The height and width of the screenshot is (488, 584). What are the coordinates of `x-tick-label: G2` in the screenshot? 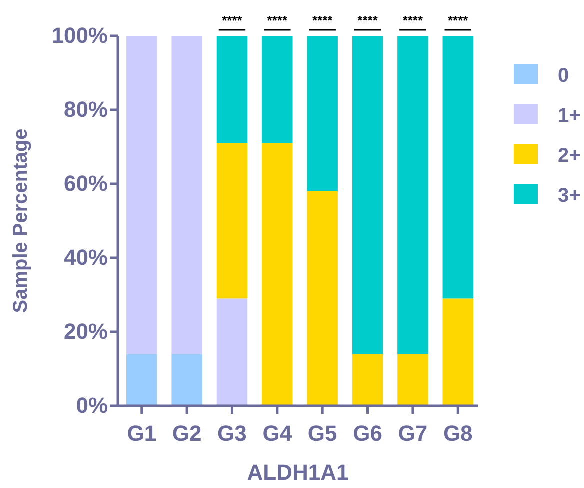 It's located at (187, 433).